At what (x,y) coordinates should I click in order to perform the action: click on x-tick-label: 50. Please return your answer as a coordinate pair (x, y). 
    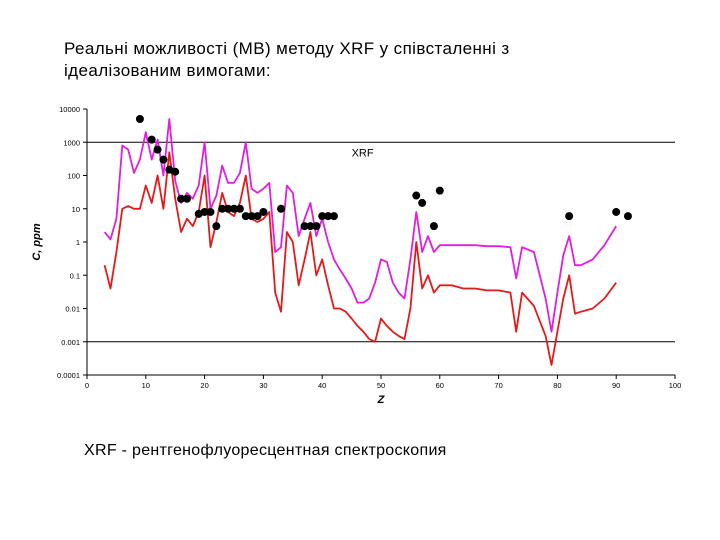
    Looking at the image, I should click on (381, 385).